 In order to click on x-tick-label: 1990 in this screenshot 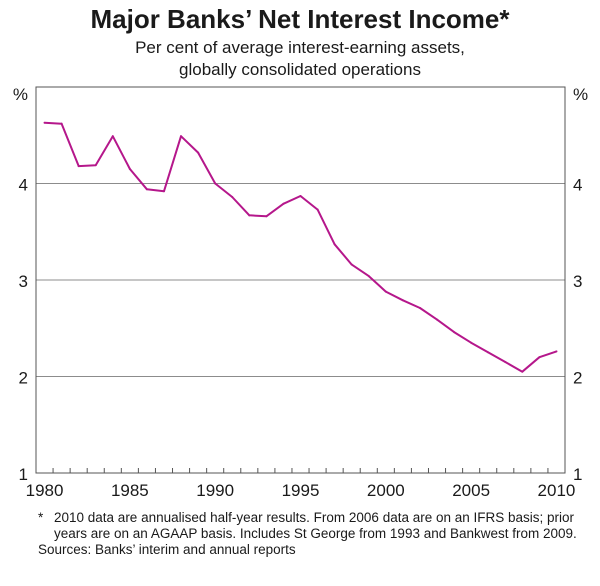, I will do `click(215, 490)`.